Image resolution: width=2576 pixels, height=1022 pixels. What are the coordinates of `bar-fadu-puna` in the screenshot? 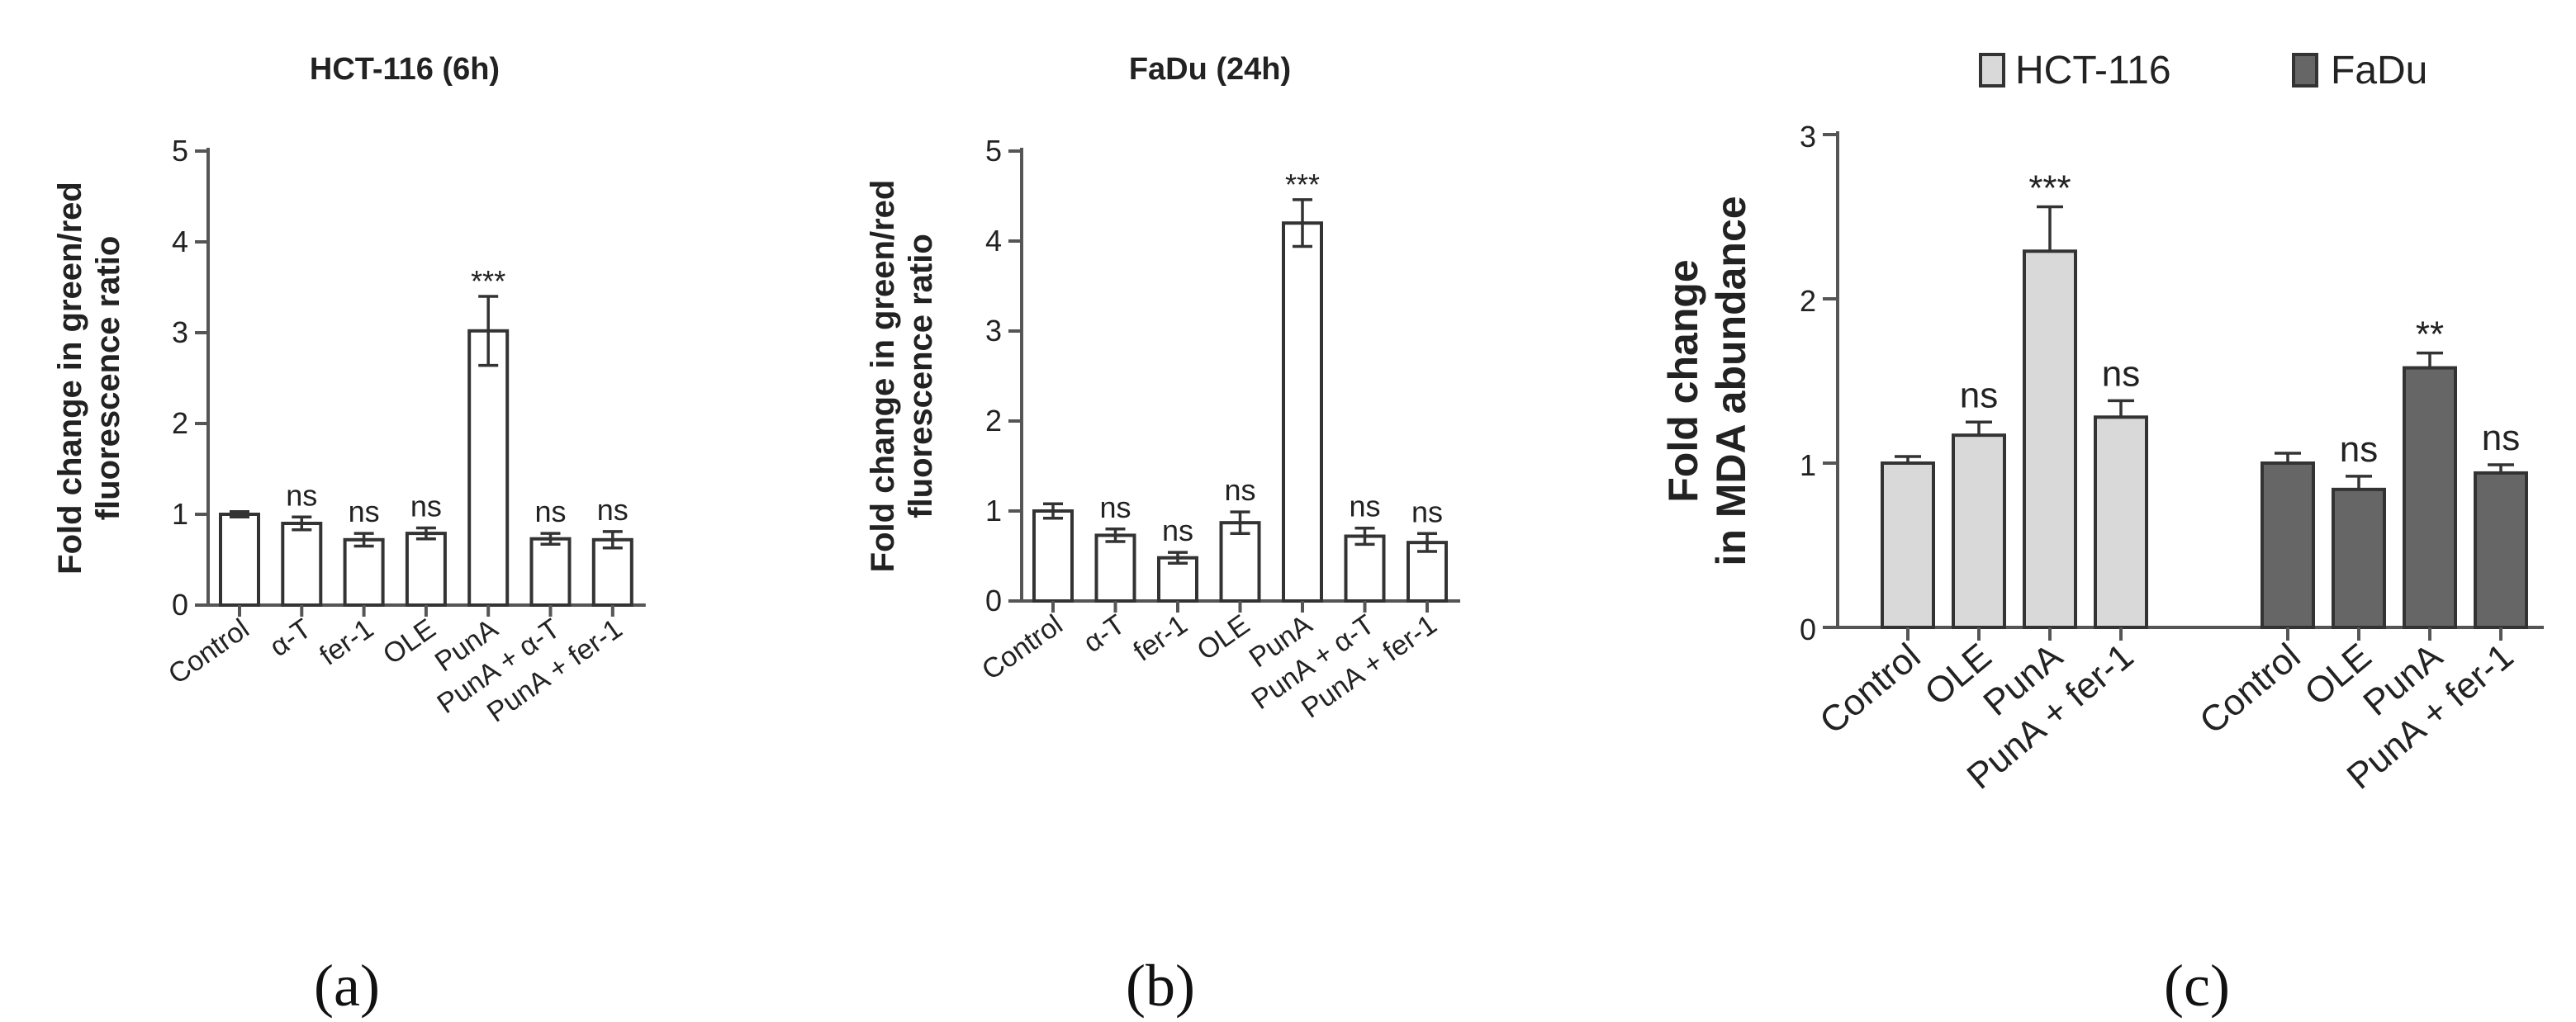 It's located at (2430, 497).